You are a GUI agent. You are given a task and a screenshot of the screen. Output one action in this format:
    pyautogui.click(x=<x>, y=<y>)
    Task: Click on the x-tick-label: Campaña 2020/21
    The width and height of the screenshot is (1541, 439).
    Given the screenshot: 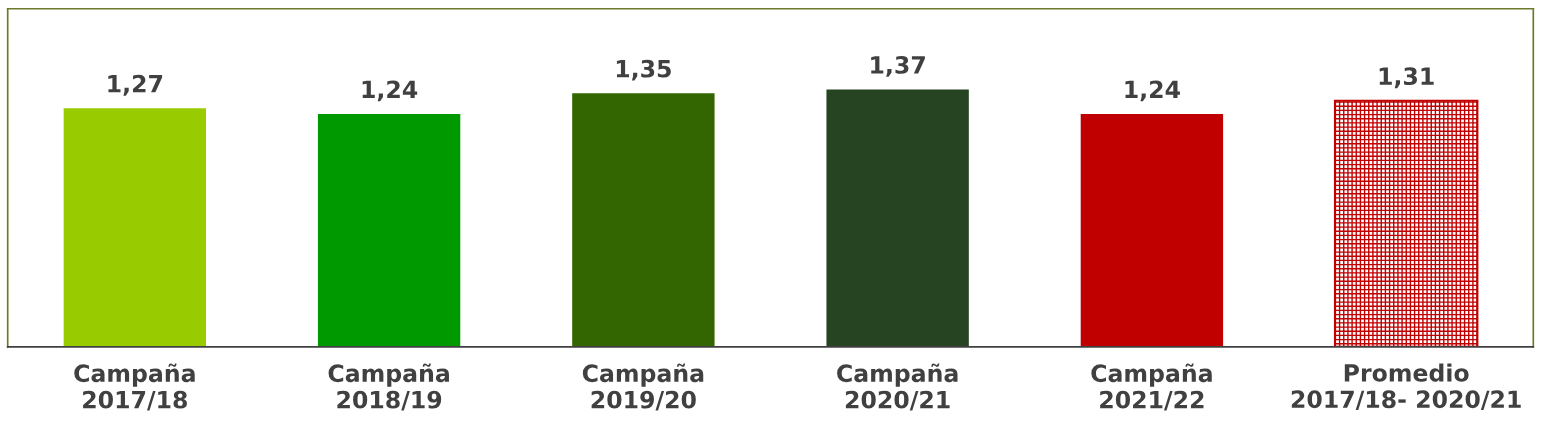 What is the action you would take?
    pyautogui.click(x=897, y=387)
    